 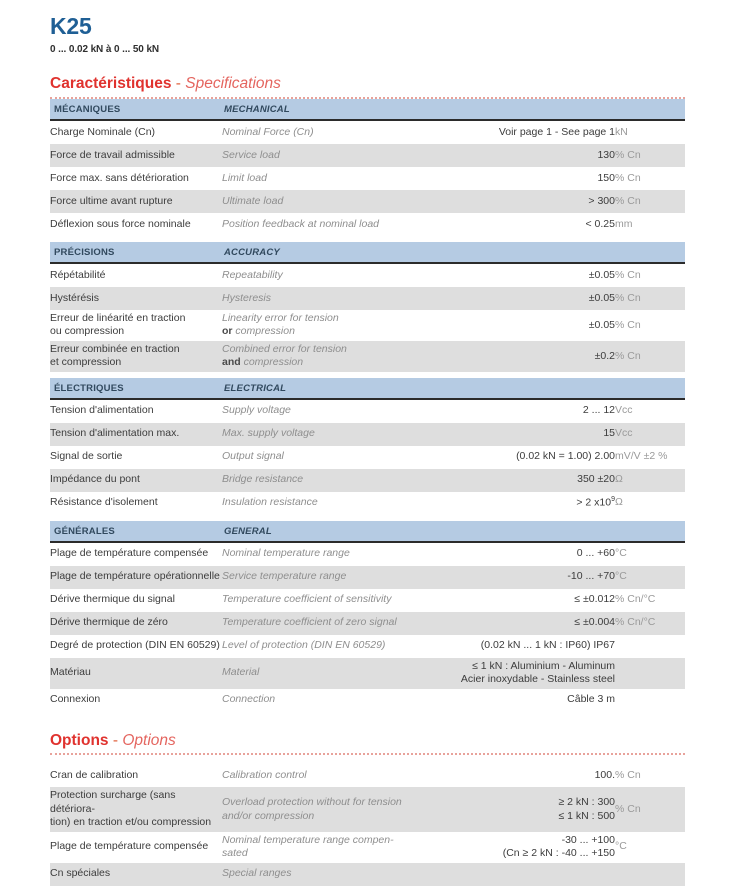 What do you see at coordinates (537, 298) in the screenshot?
I see `row-value: ±0.05` at bounding box center [537, 298].